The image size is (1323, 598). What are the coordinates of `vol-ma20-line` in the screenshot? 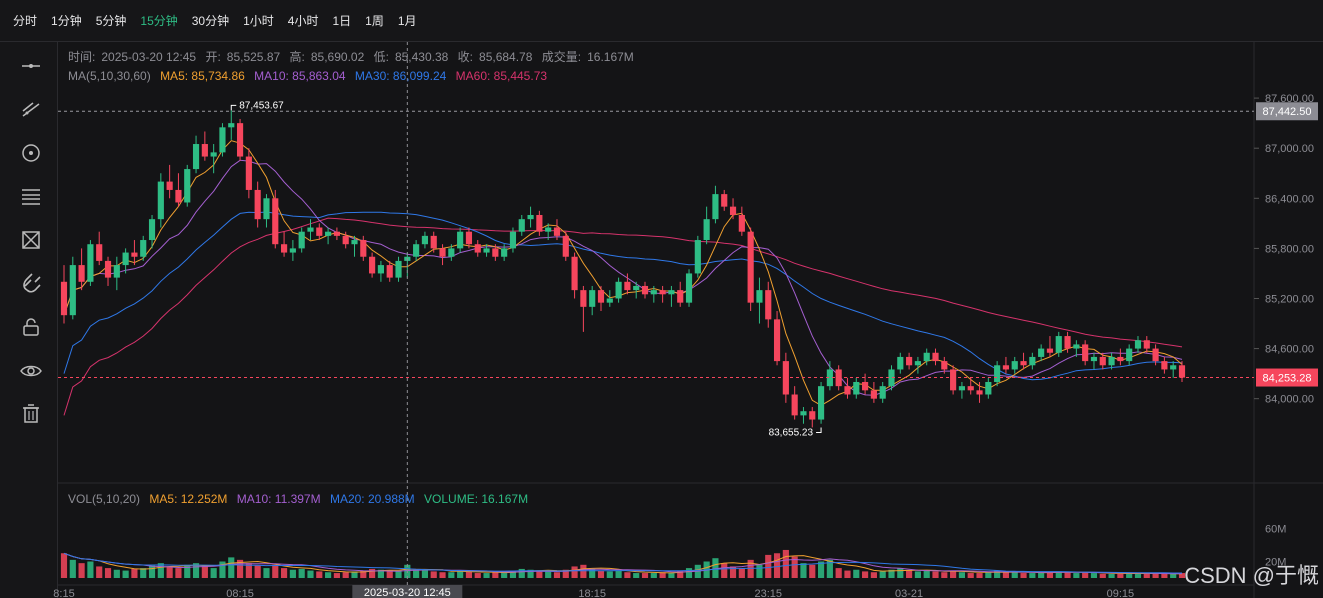 It's located at (622, 563).